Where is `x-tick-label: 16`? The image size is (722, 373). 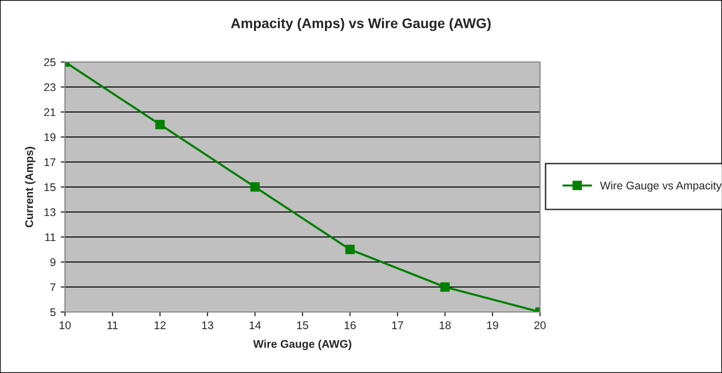
x-tick-label: 16 is located at coordinates (350, 325).